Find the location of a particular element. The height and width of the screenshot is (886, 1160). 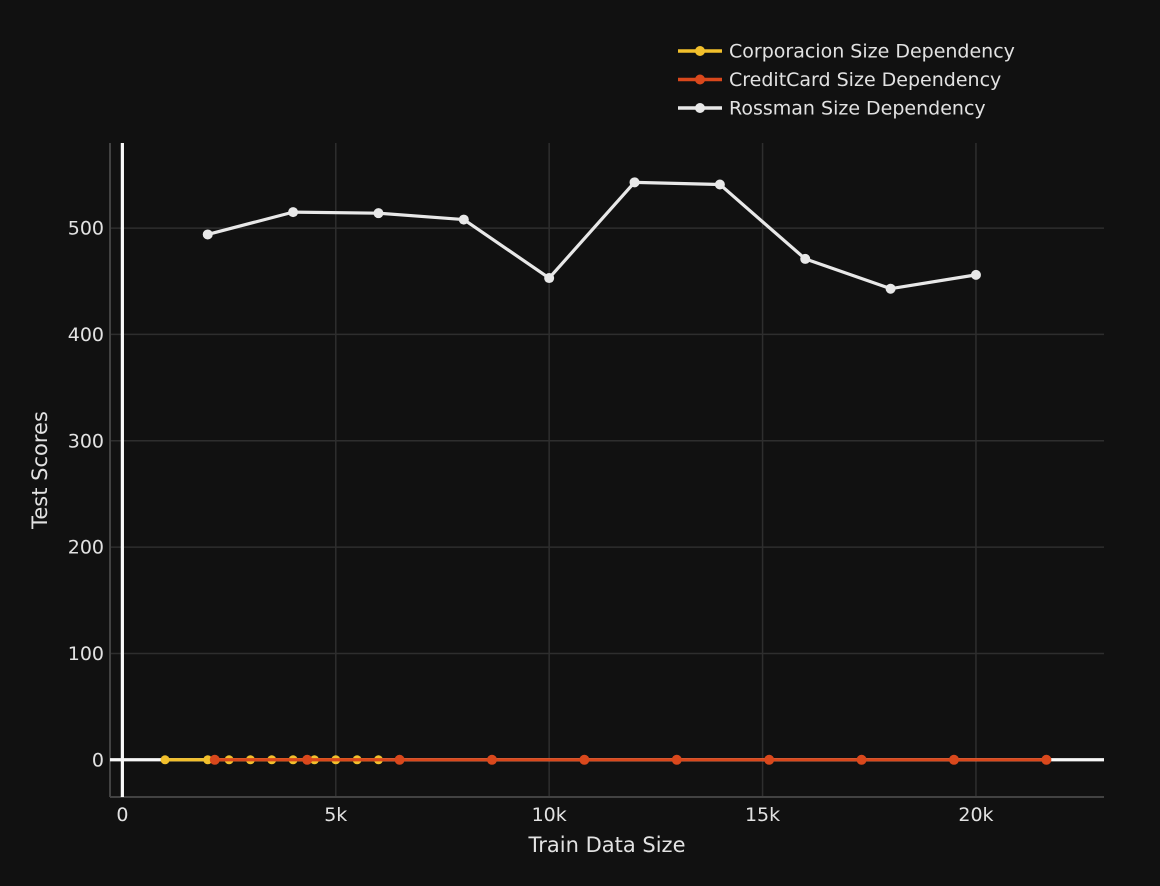

y-tick-label: 200 is located at coordinates (86, 548).